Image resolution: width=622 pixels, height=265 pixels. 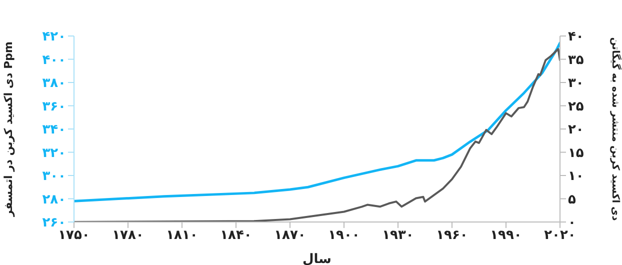 What do you see at coordinates (576, 153) in the screenshot?
I see `y2-tick-label: ۱۵` at bounding box center [576, 153].